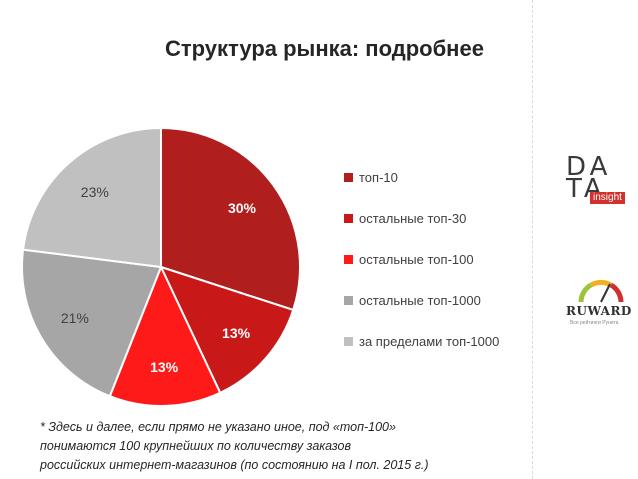 The height and width of the screenshot is (479, 638). I want to click on data-label-outside-top-1000: 23%, so click(95, 192).